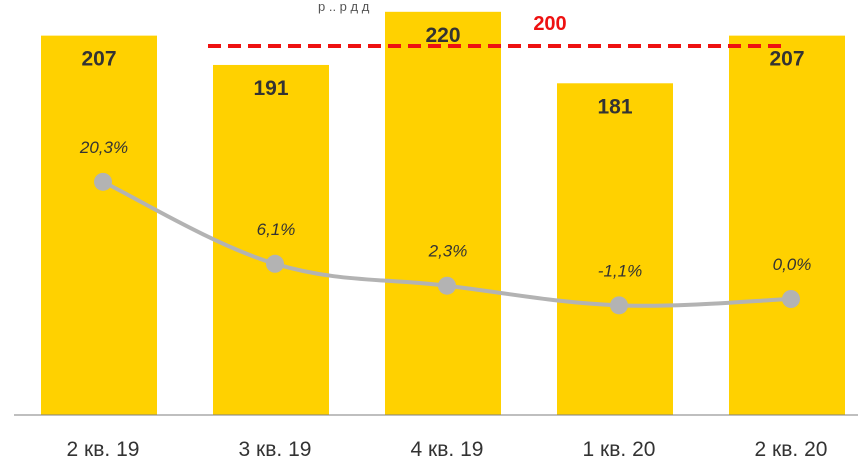  What do you see at coordinates (448, 251) in the screenshot?
I see `growth-label-2: 2,3%` at bounding box center [448, 251].